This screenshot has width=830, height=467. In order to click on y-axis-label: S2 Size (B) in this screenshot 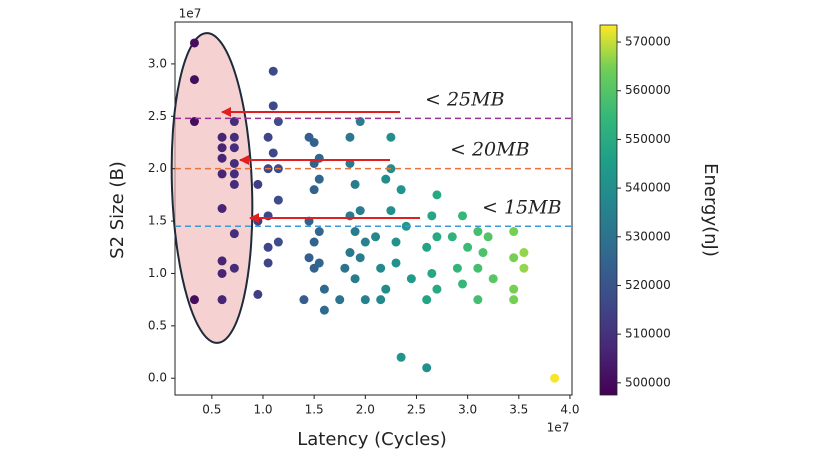, I will do `click(117, 210)`.